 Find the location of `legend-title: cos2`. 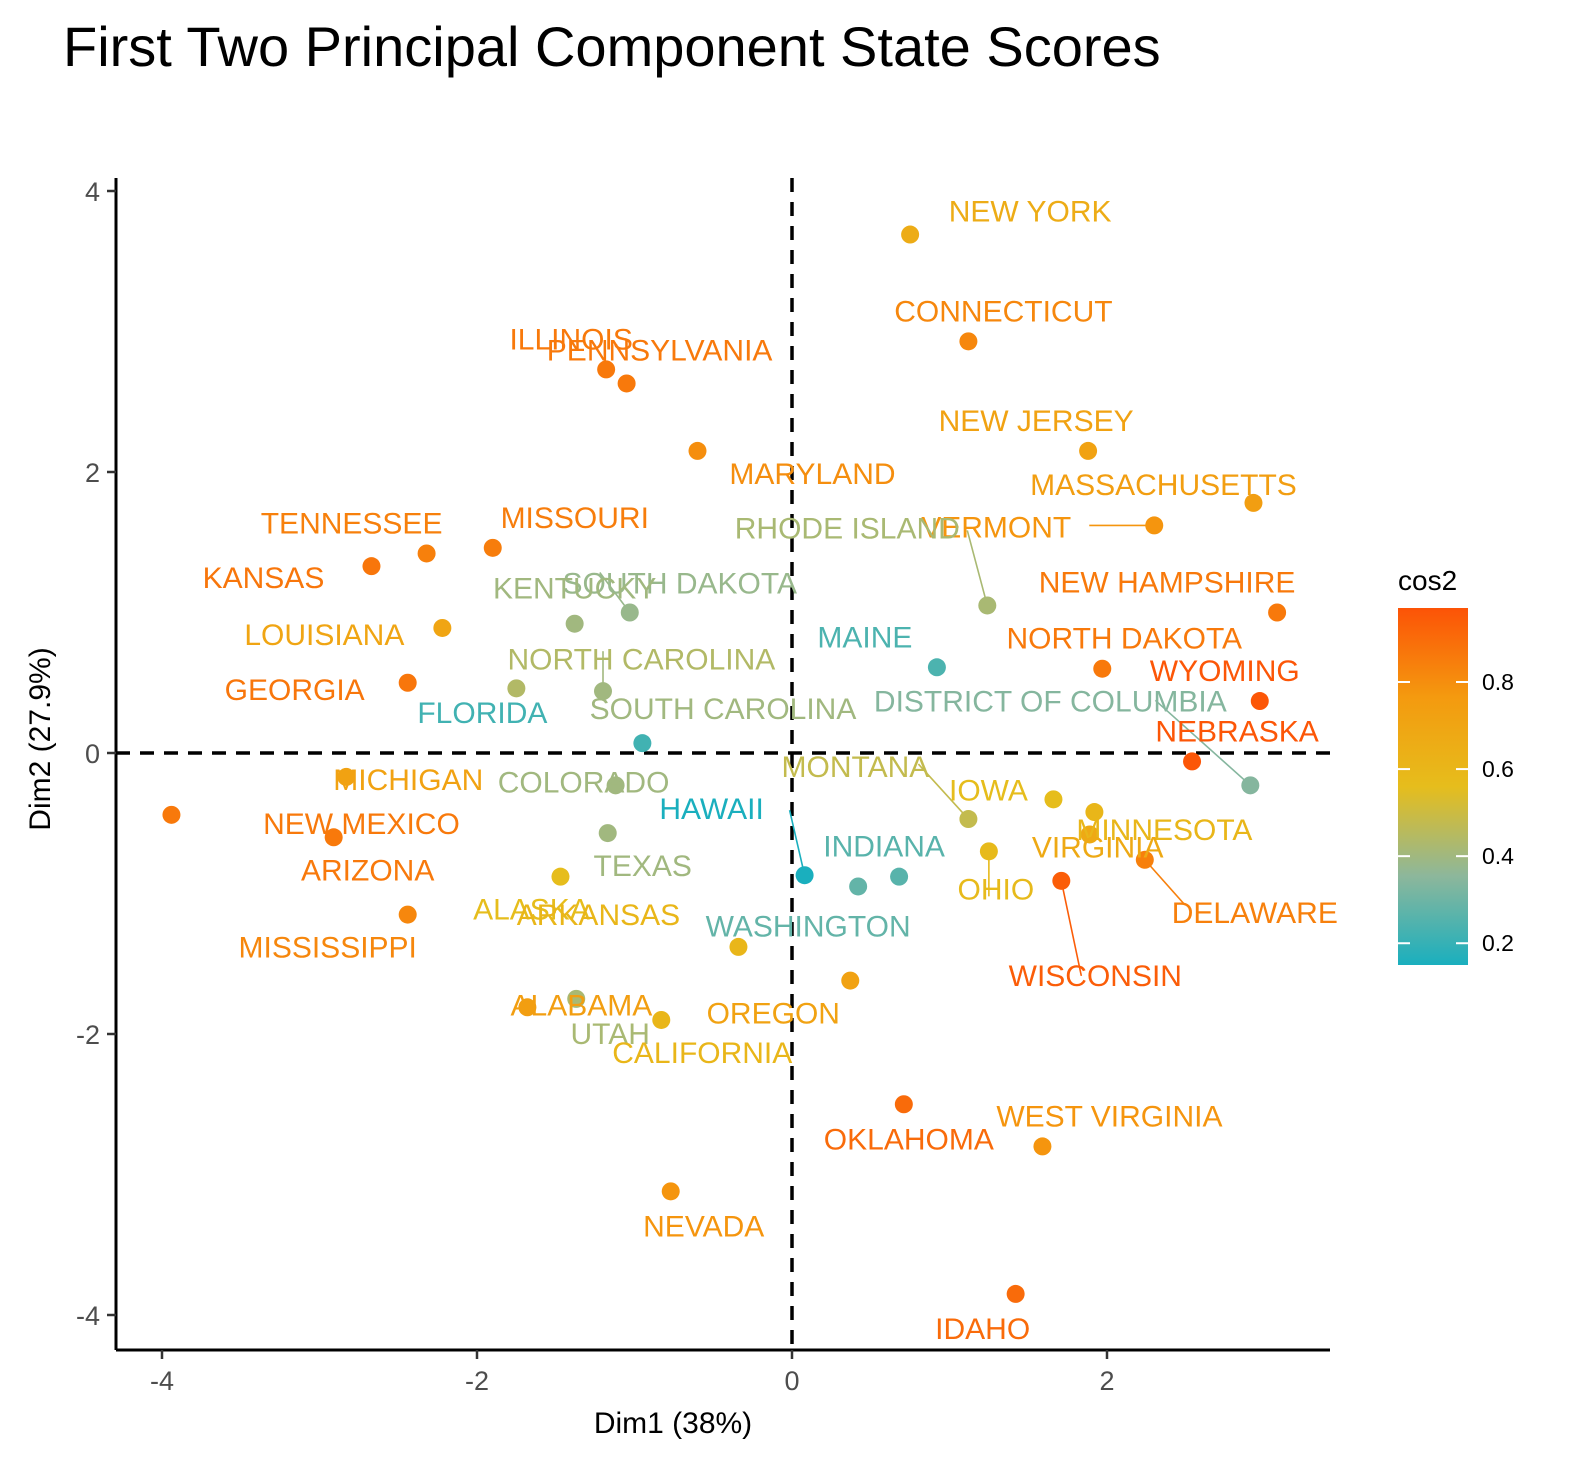

legend-title: cos2 is located at coordinates (1427, 580).